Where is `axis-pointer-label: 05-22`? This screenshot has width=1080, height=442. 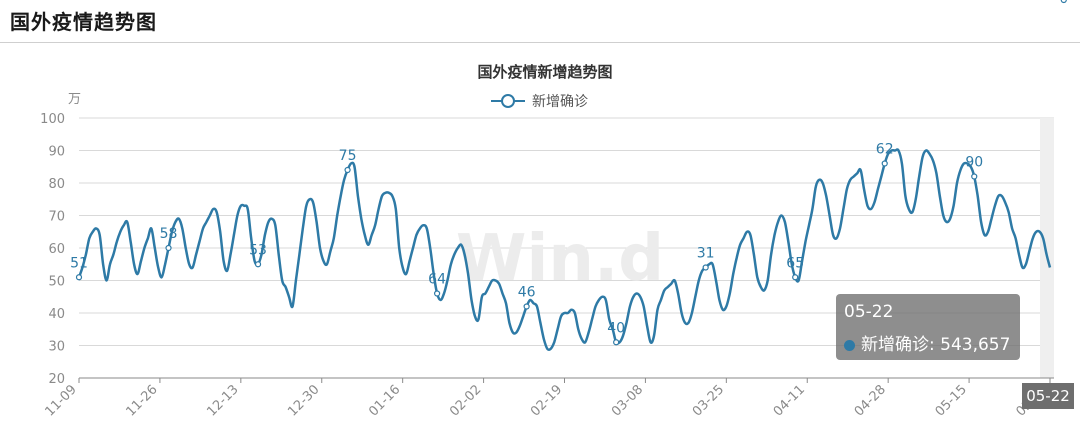 axis-pointer-label: 05-22 is located at coordinates (1048, 396).